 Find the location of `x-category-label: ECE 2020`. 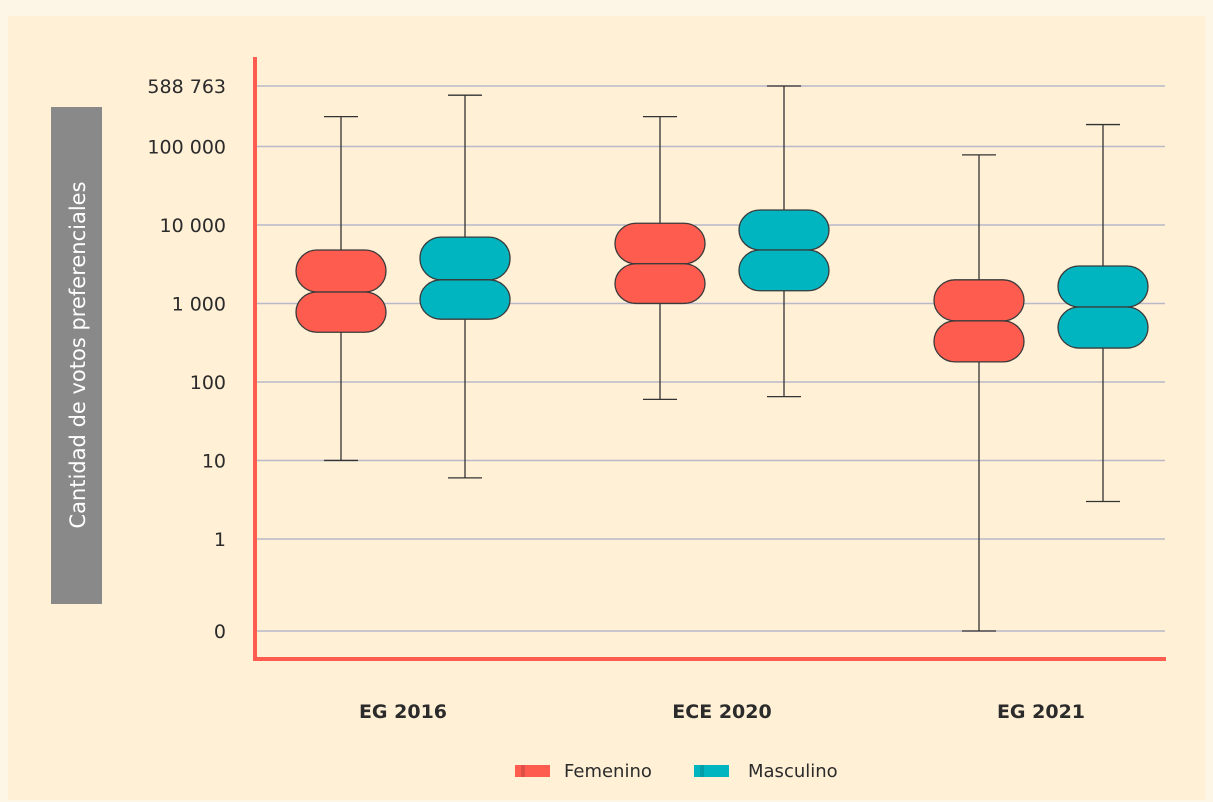

x-category-label: ECE 2020 is located at coordinates (721, 712).